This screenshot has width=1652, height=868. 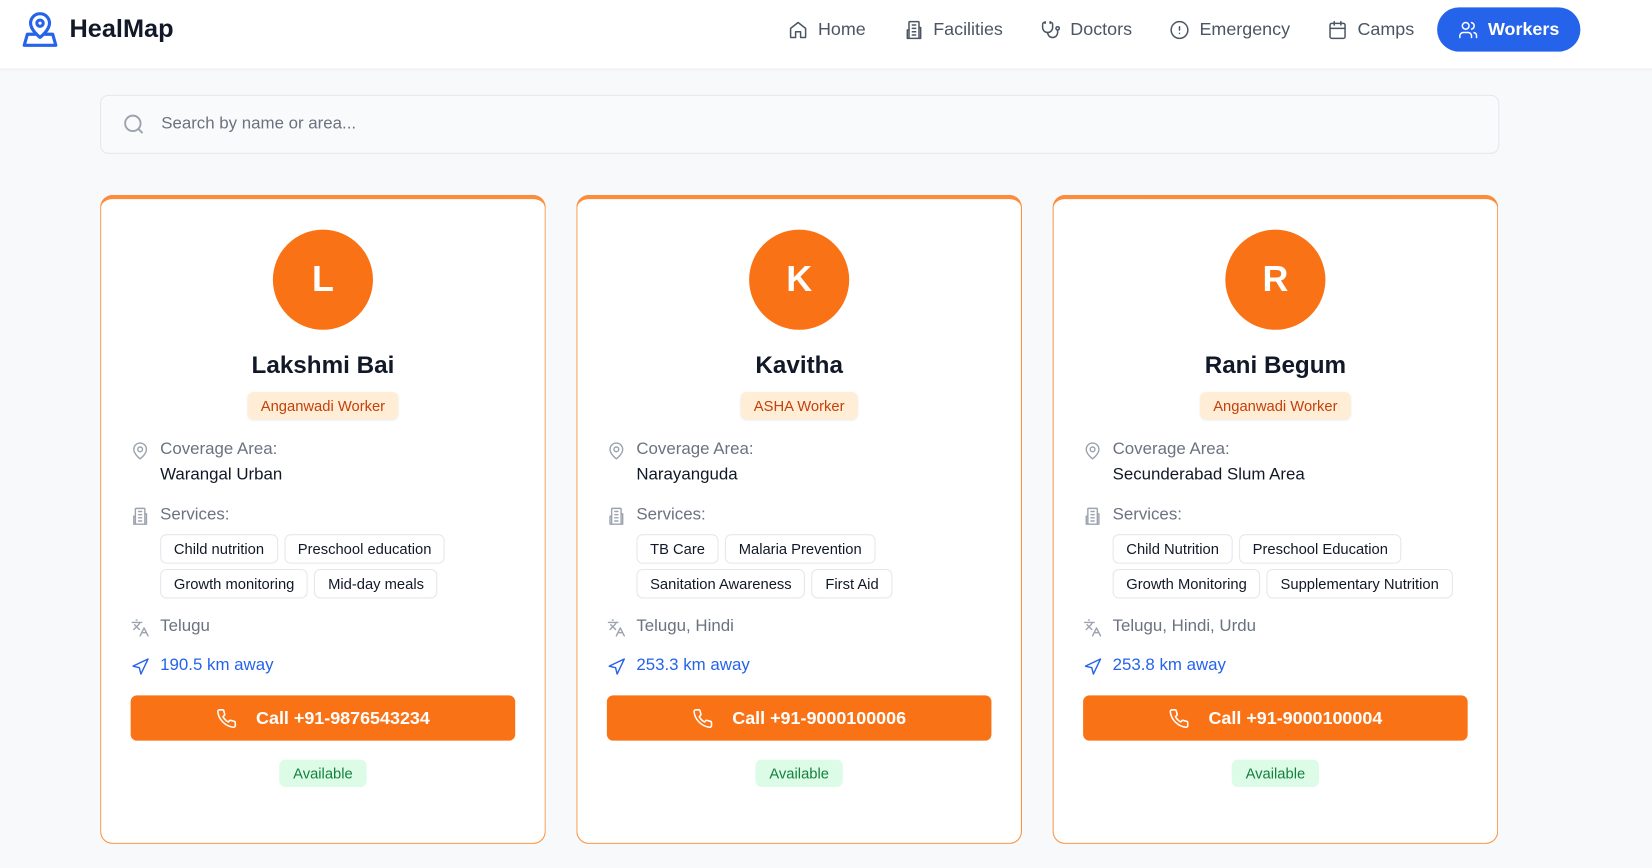 I want to click on languages: Telugu, so click(x=185, y=626).